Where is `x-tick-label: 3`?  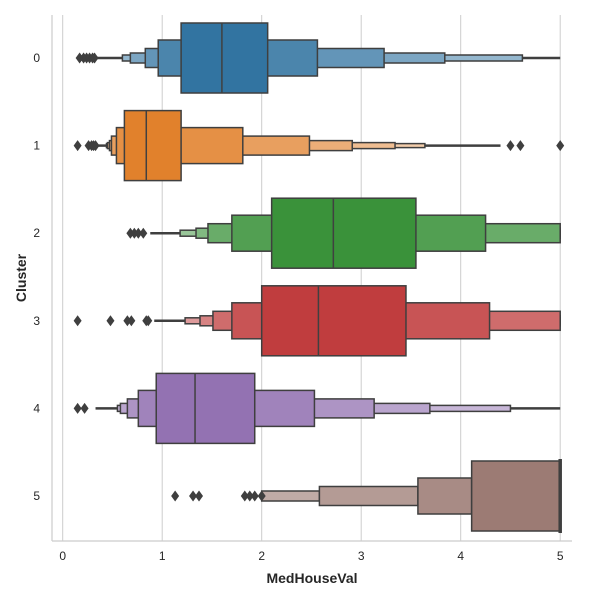
x-tick-label: 3 is located at coordinates (361, 556).